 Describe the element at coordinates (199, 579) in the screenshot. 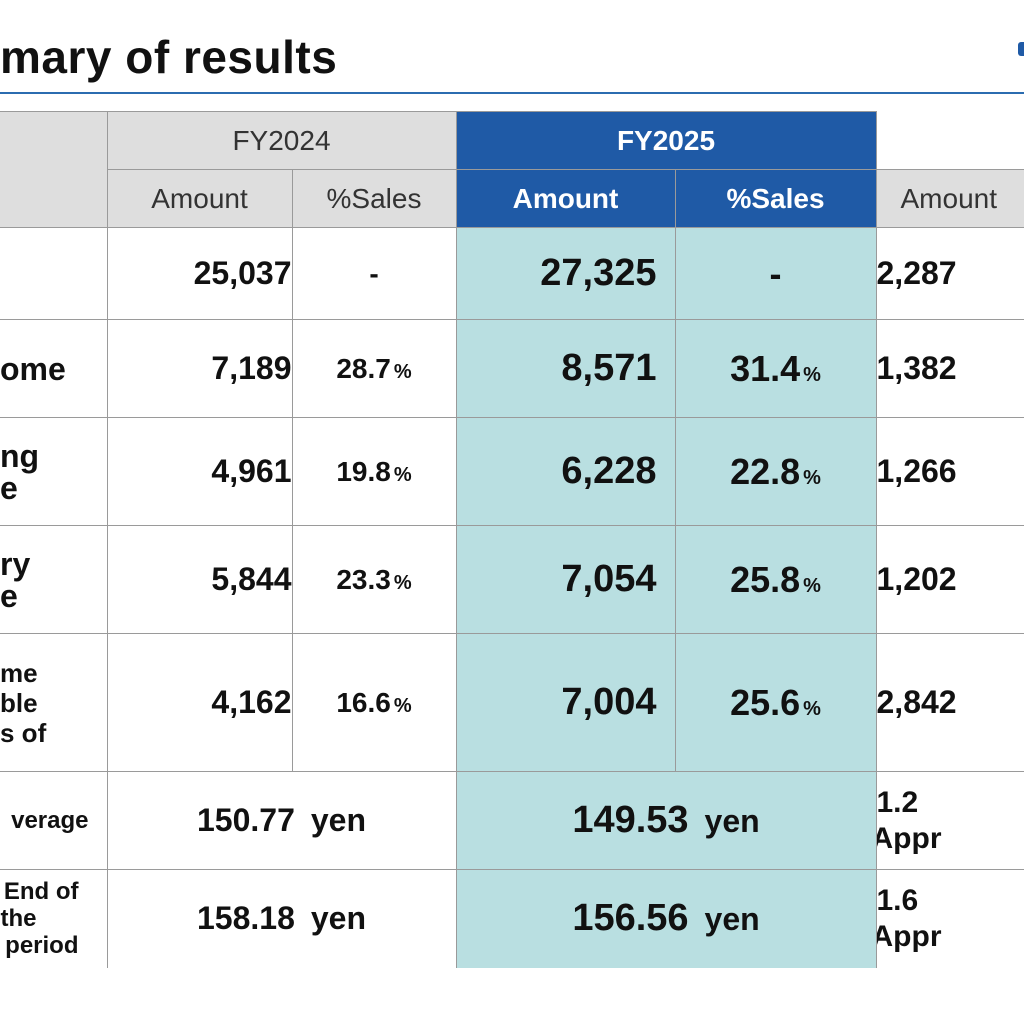

I see `fy2024-amount: 5,844` at that location.